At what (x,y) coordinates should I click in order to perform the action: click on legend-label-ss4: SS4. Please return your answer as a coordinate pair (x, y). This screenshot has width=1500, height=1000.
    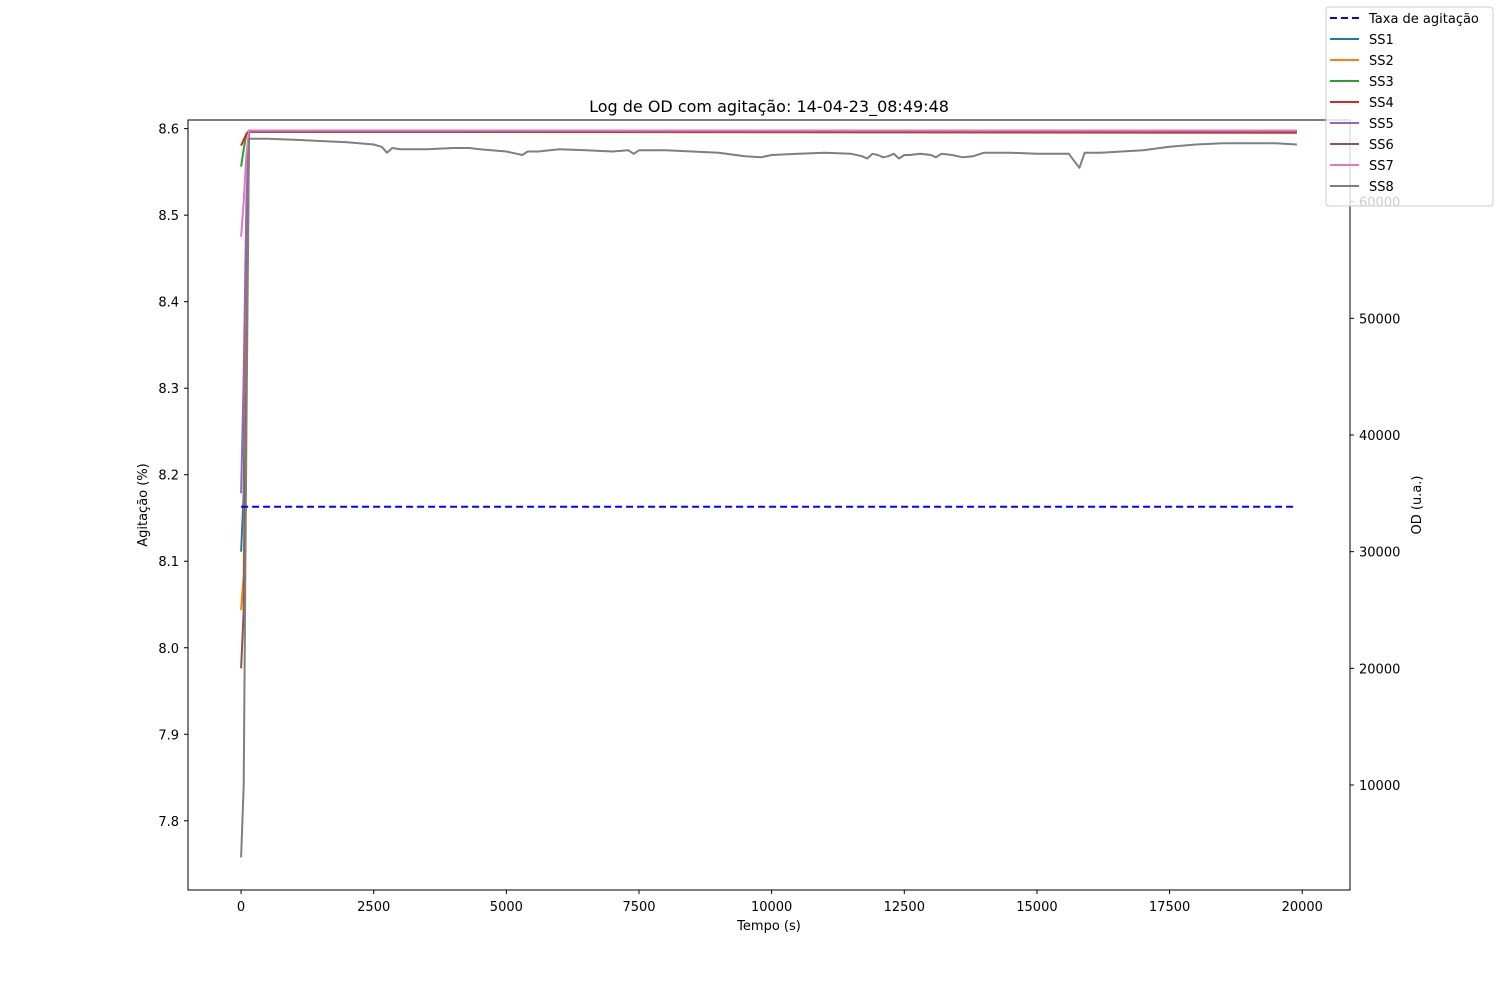
    Looking at the image, I should click on (1381, 103).